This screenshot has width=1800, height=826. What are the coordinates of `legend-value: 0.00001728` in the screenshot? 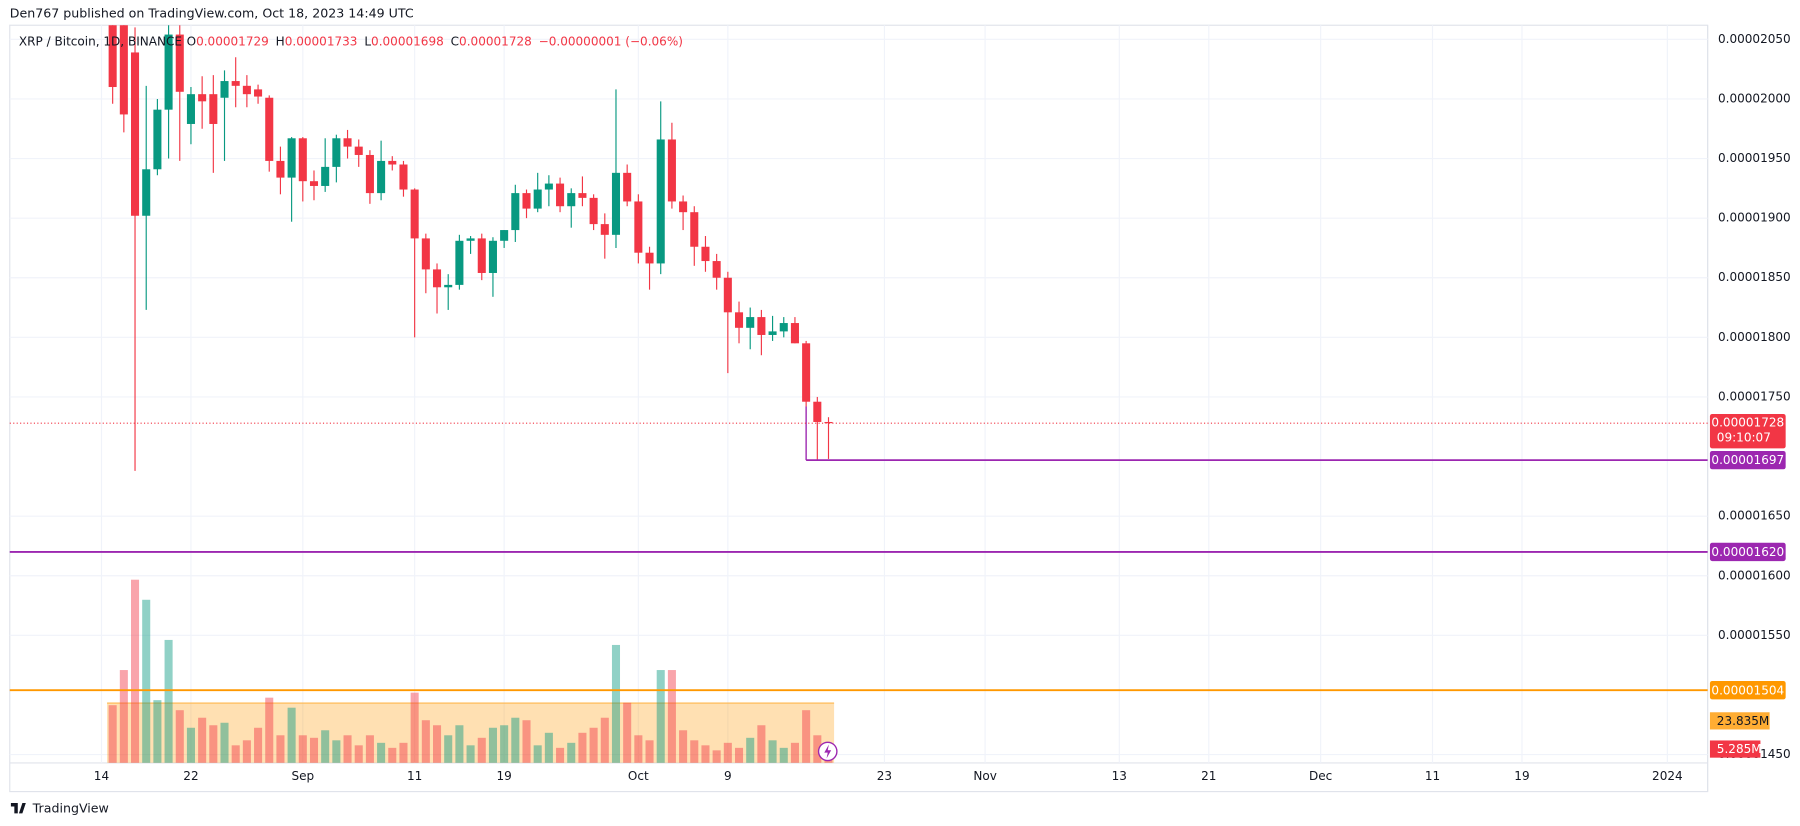 It's located at (495, 41).